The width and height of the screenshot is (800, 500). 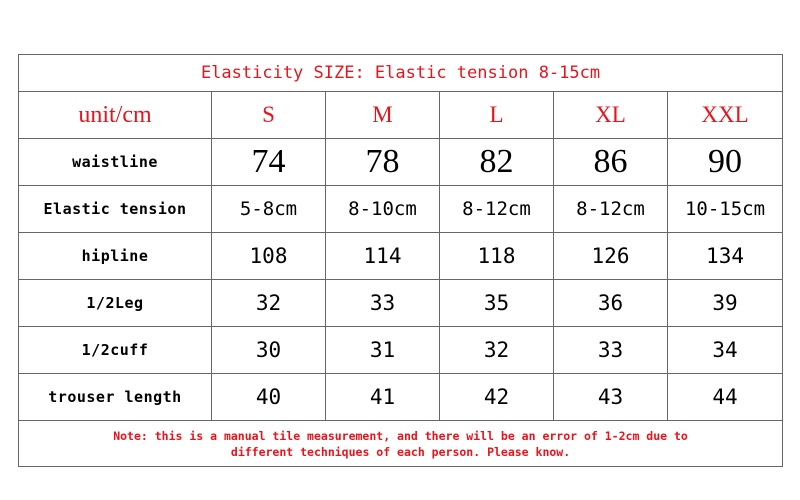 I want to click on size-header-l: L, so click(x=496, y=115).